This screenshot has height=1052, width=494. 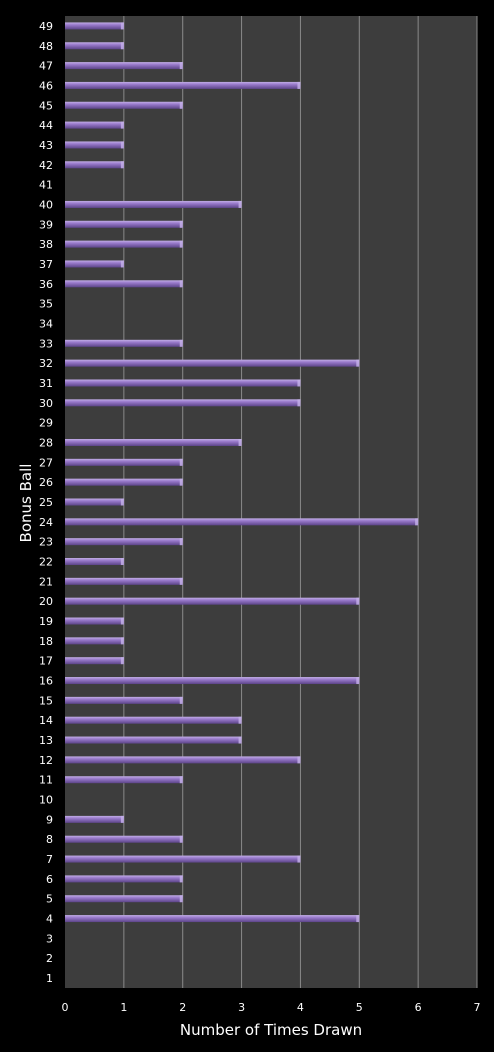 I want to click on y-tick-label: 31, so click(x=46, y=383).